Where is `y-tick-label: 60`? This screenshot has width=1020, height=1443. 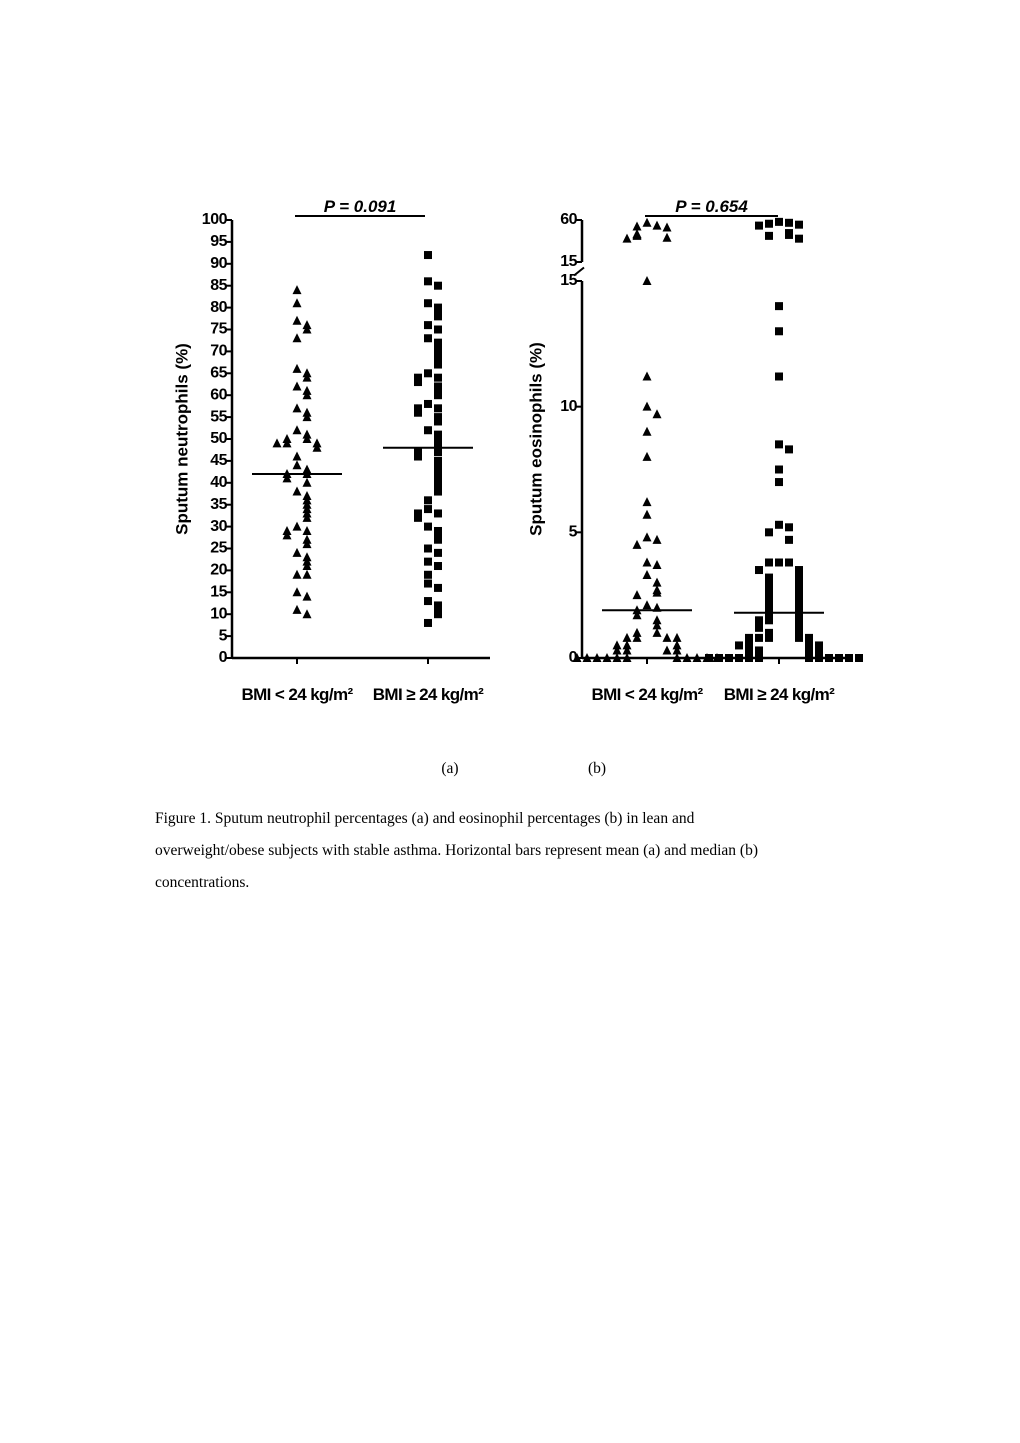
y-tick-label: 60 is located at coordinates (568, 219).